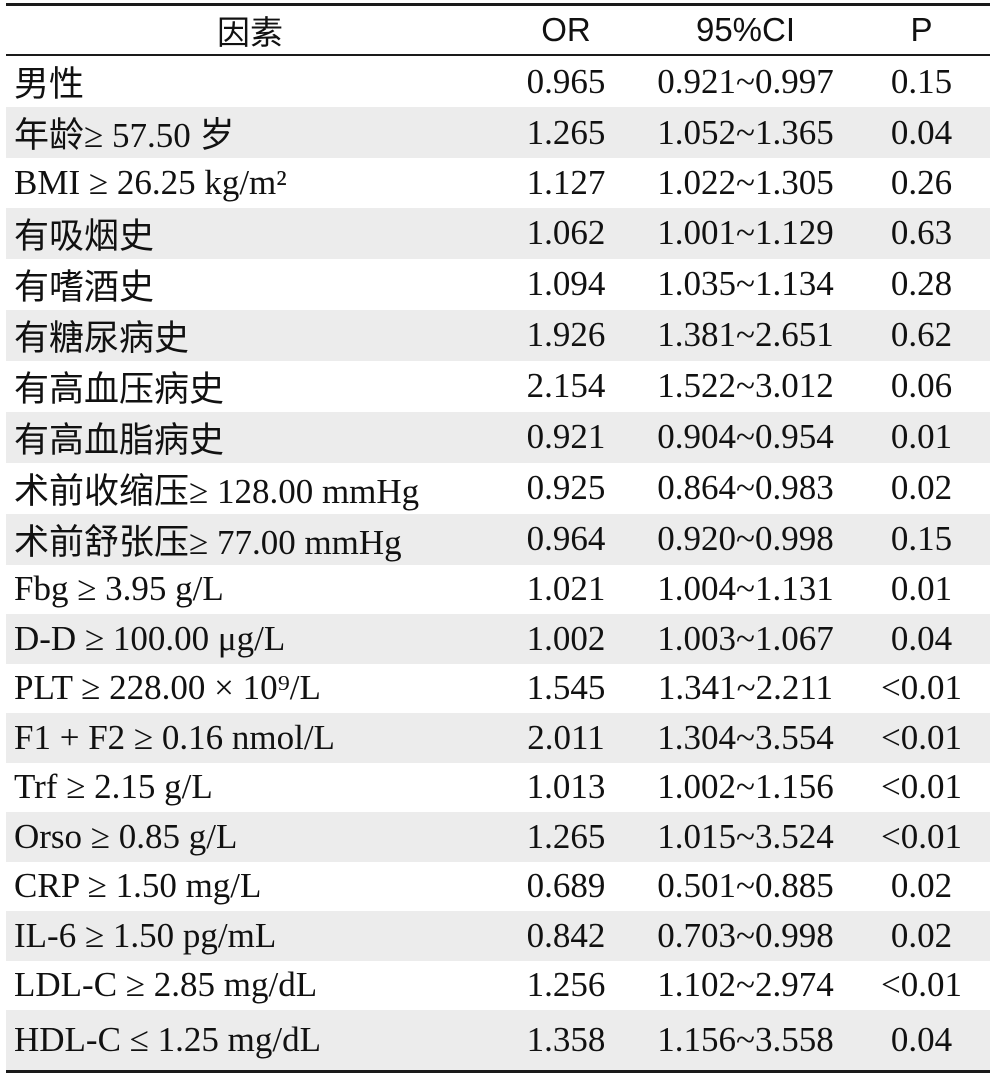 This screenshot has width=997, height=1073. I want to click on table-row: IL-6 ≥ 1.50 pg/mL 0.842 0.703~0.998 0.02, so click(498, 936).